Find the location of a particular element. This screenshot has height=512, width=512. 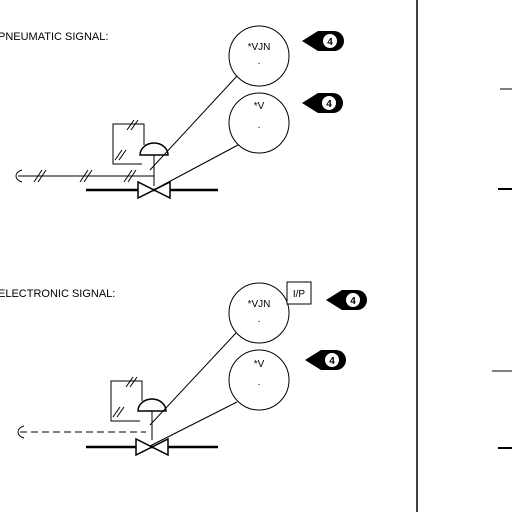

pneumatic-upper-note: 4 is located at coordinates (330, 42).